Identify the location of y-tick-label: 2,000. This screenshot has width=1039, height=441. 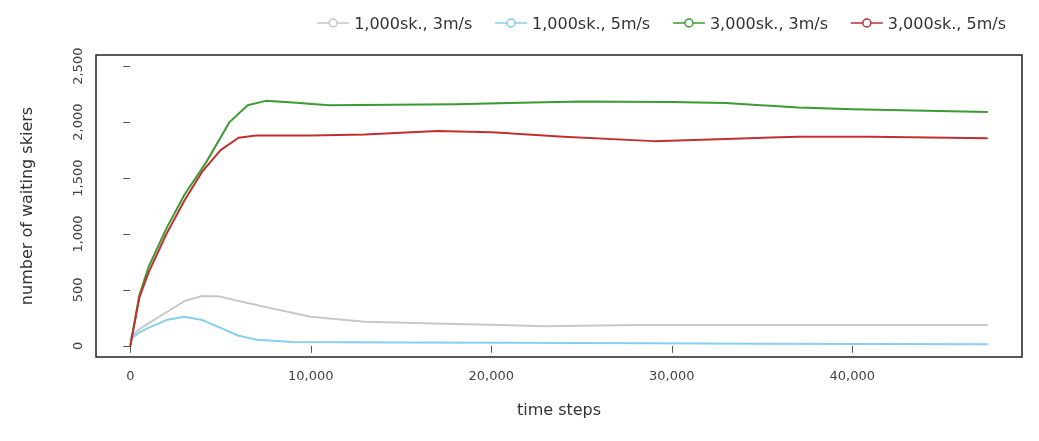
(77, 122).